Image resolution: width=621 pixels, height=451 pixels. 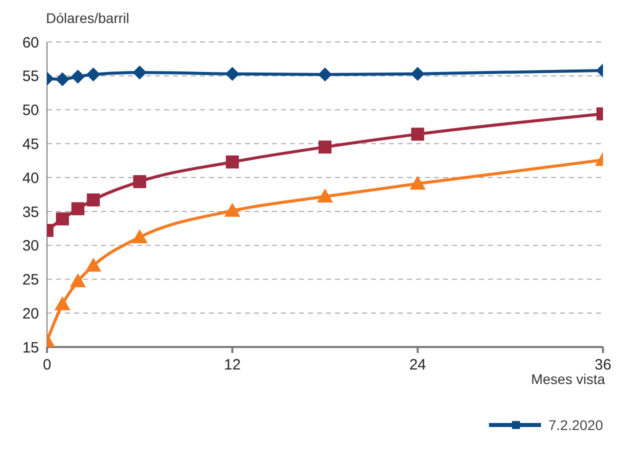 I want to click on legend-label: 7.2.2020, so click(x=575, y=425).